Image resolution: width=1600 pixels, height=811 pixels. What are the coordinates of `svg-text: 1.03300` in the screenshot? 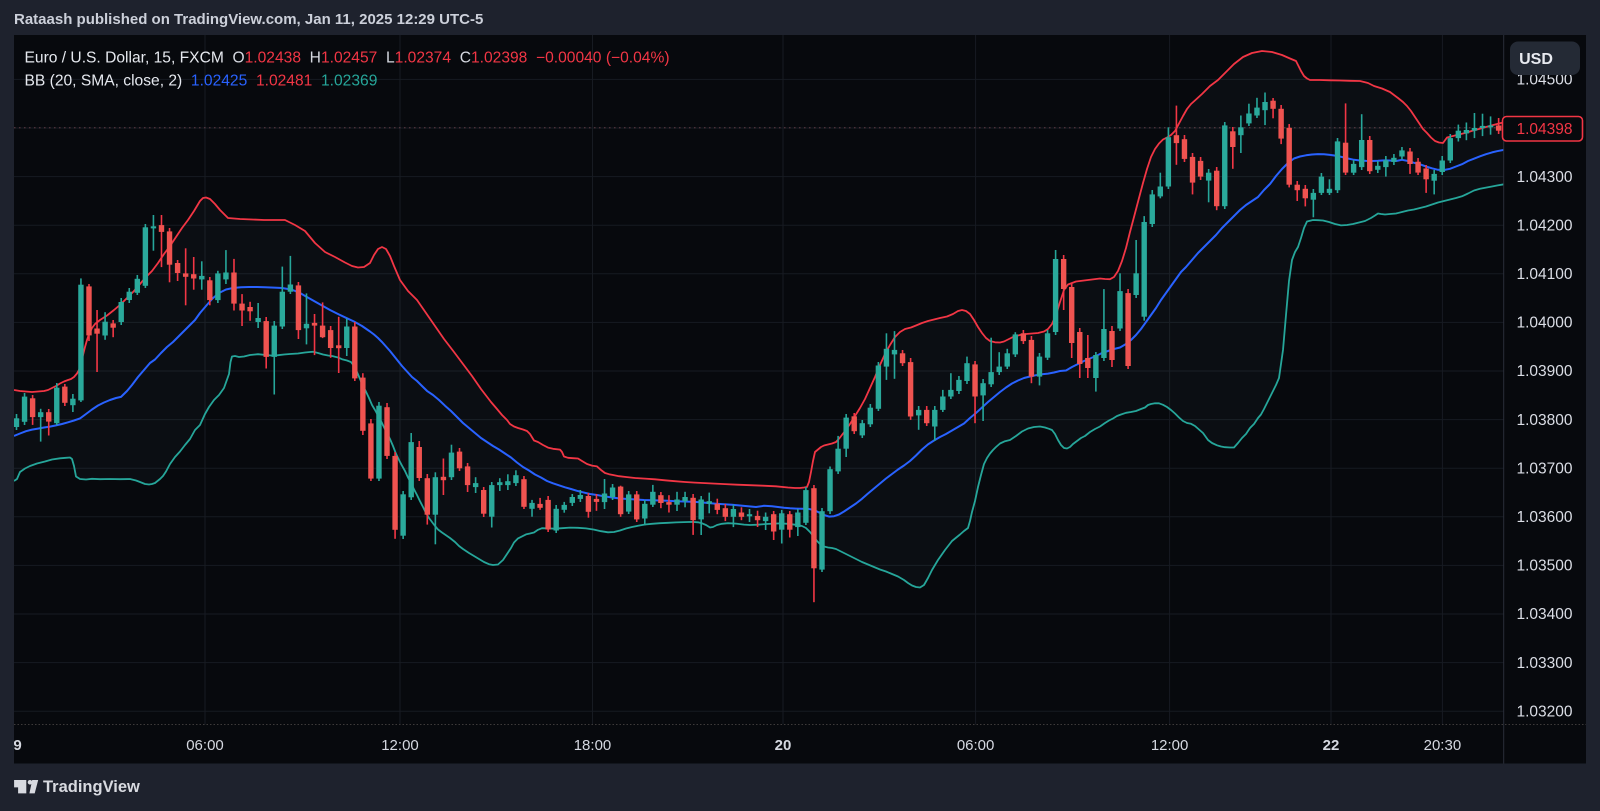 It's located at (1545, 663).